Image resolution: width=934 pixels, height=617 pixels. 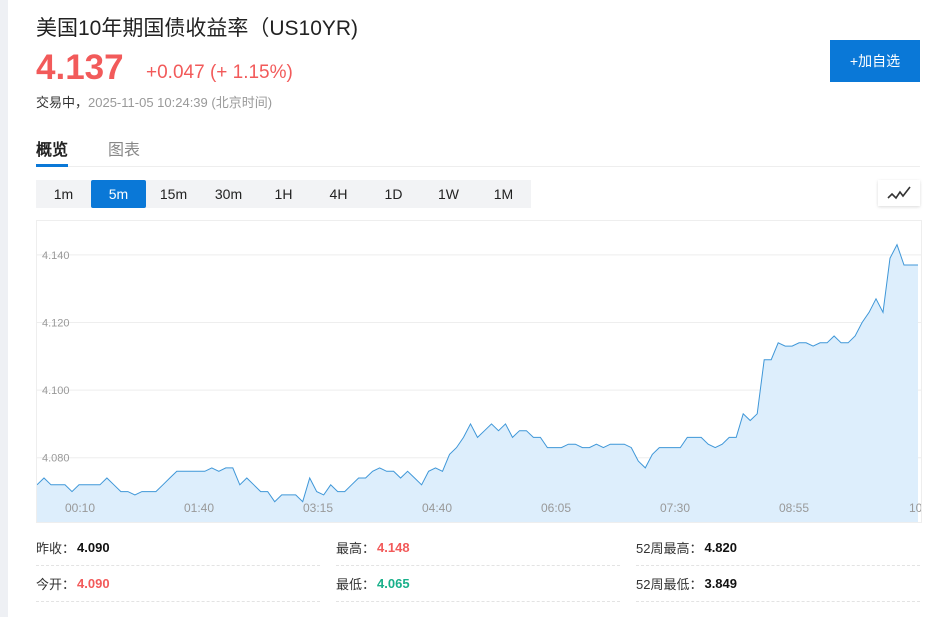 What do you see at coordinates (778, 584) in the screenshot?
I see `stat-52w-low: 52周最低： 3.849` at bounding box center [778, 584].